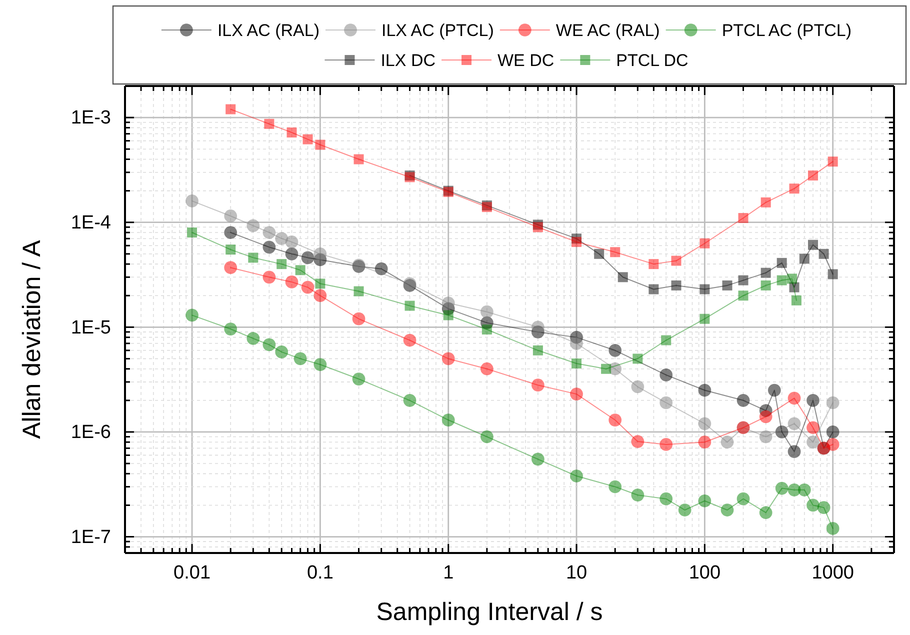 This screenshot has width=910, height=635. Describe the element at coordinates (192, 573) in the screenshot. I see `x-tick-label: 0.01` at that location.